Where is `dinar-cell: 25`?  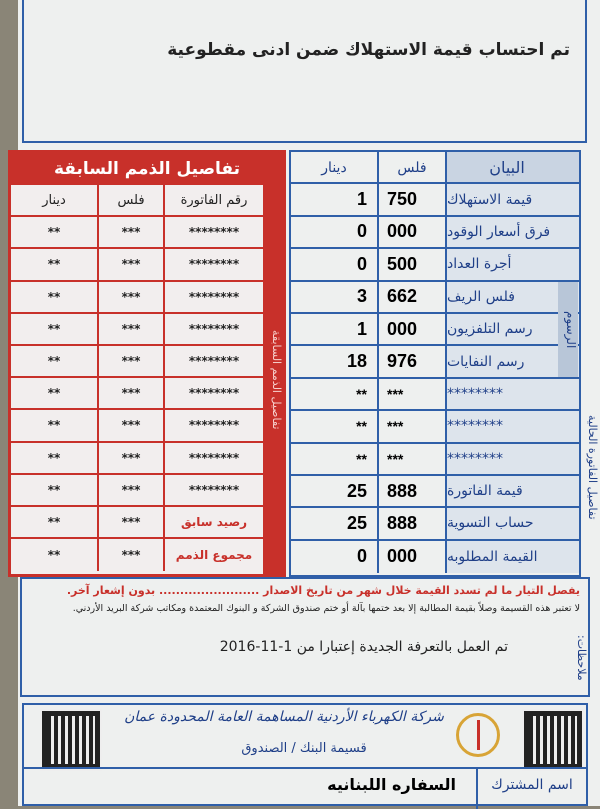 dinar-cell: 25 is located at coordinates (335, 523).